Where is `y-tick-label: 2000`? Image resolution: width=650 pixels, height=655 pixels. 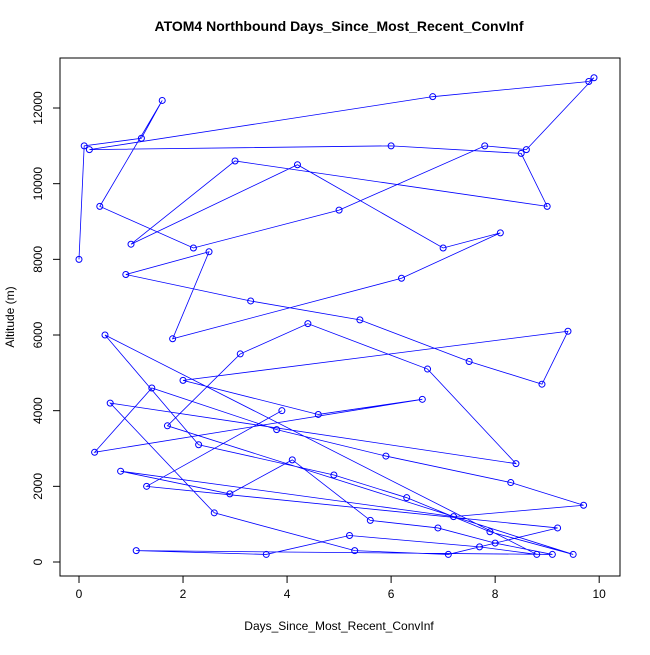 y-tick-label: 2000 is located at coordinates (38, 486).